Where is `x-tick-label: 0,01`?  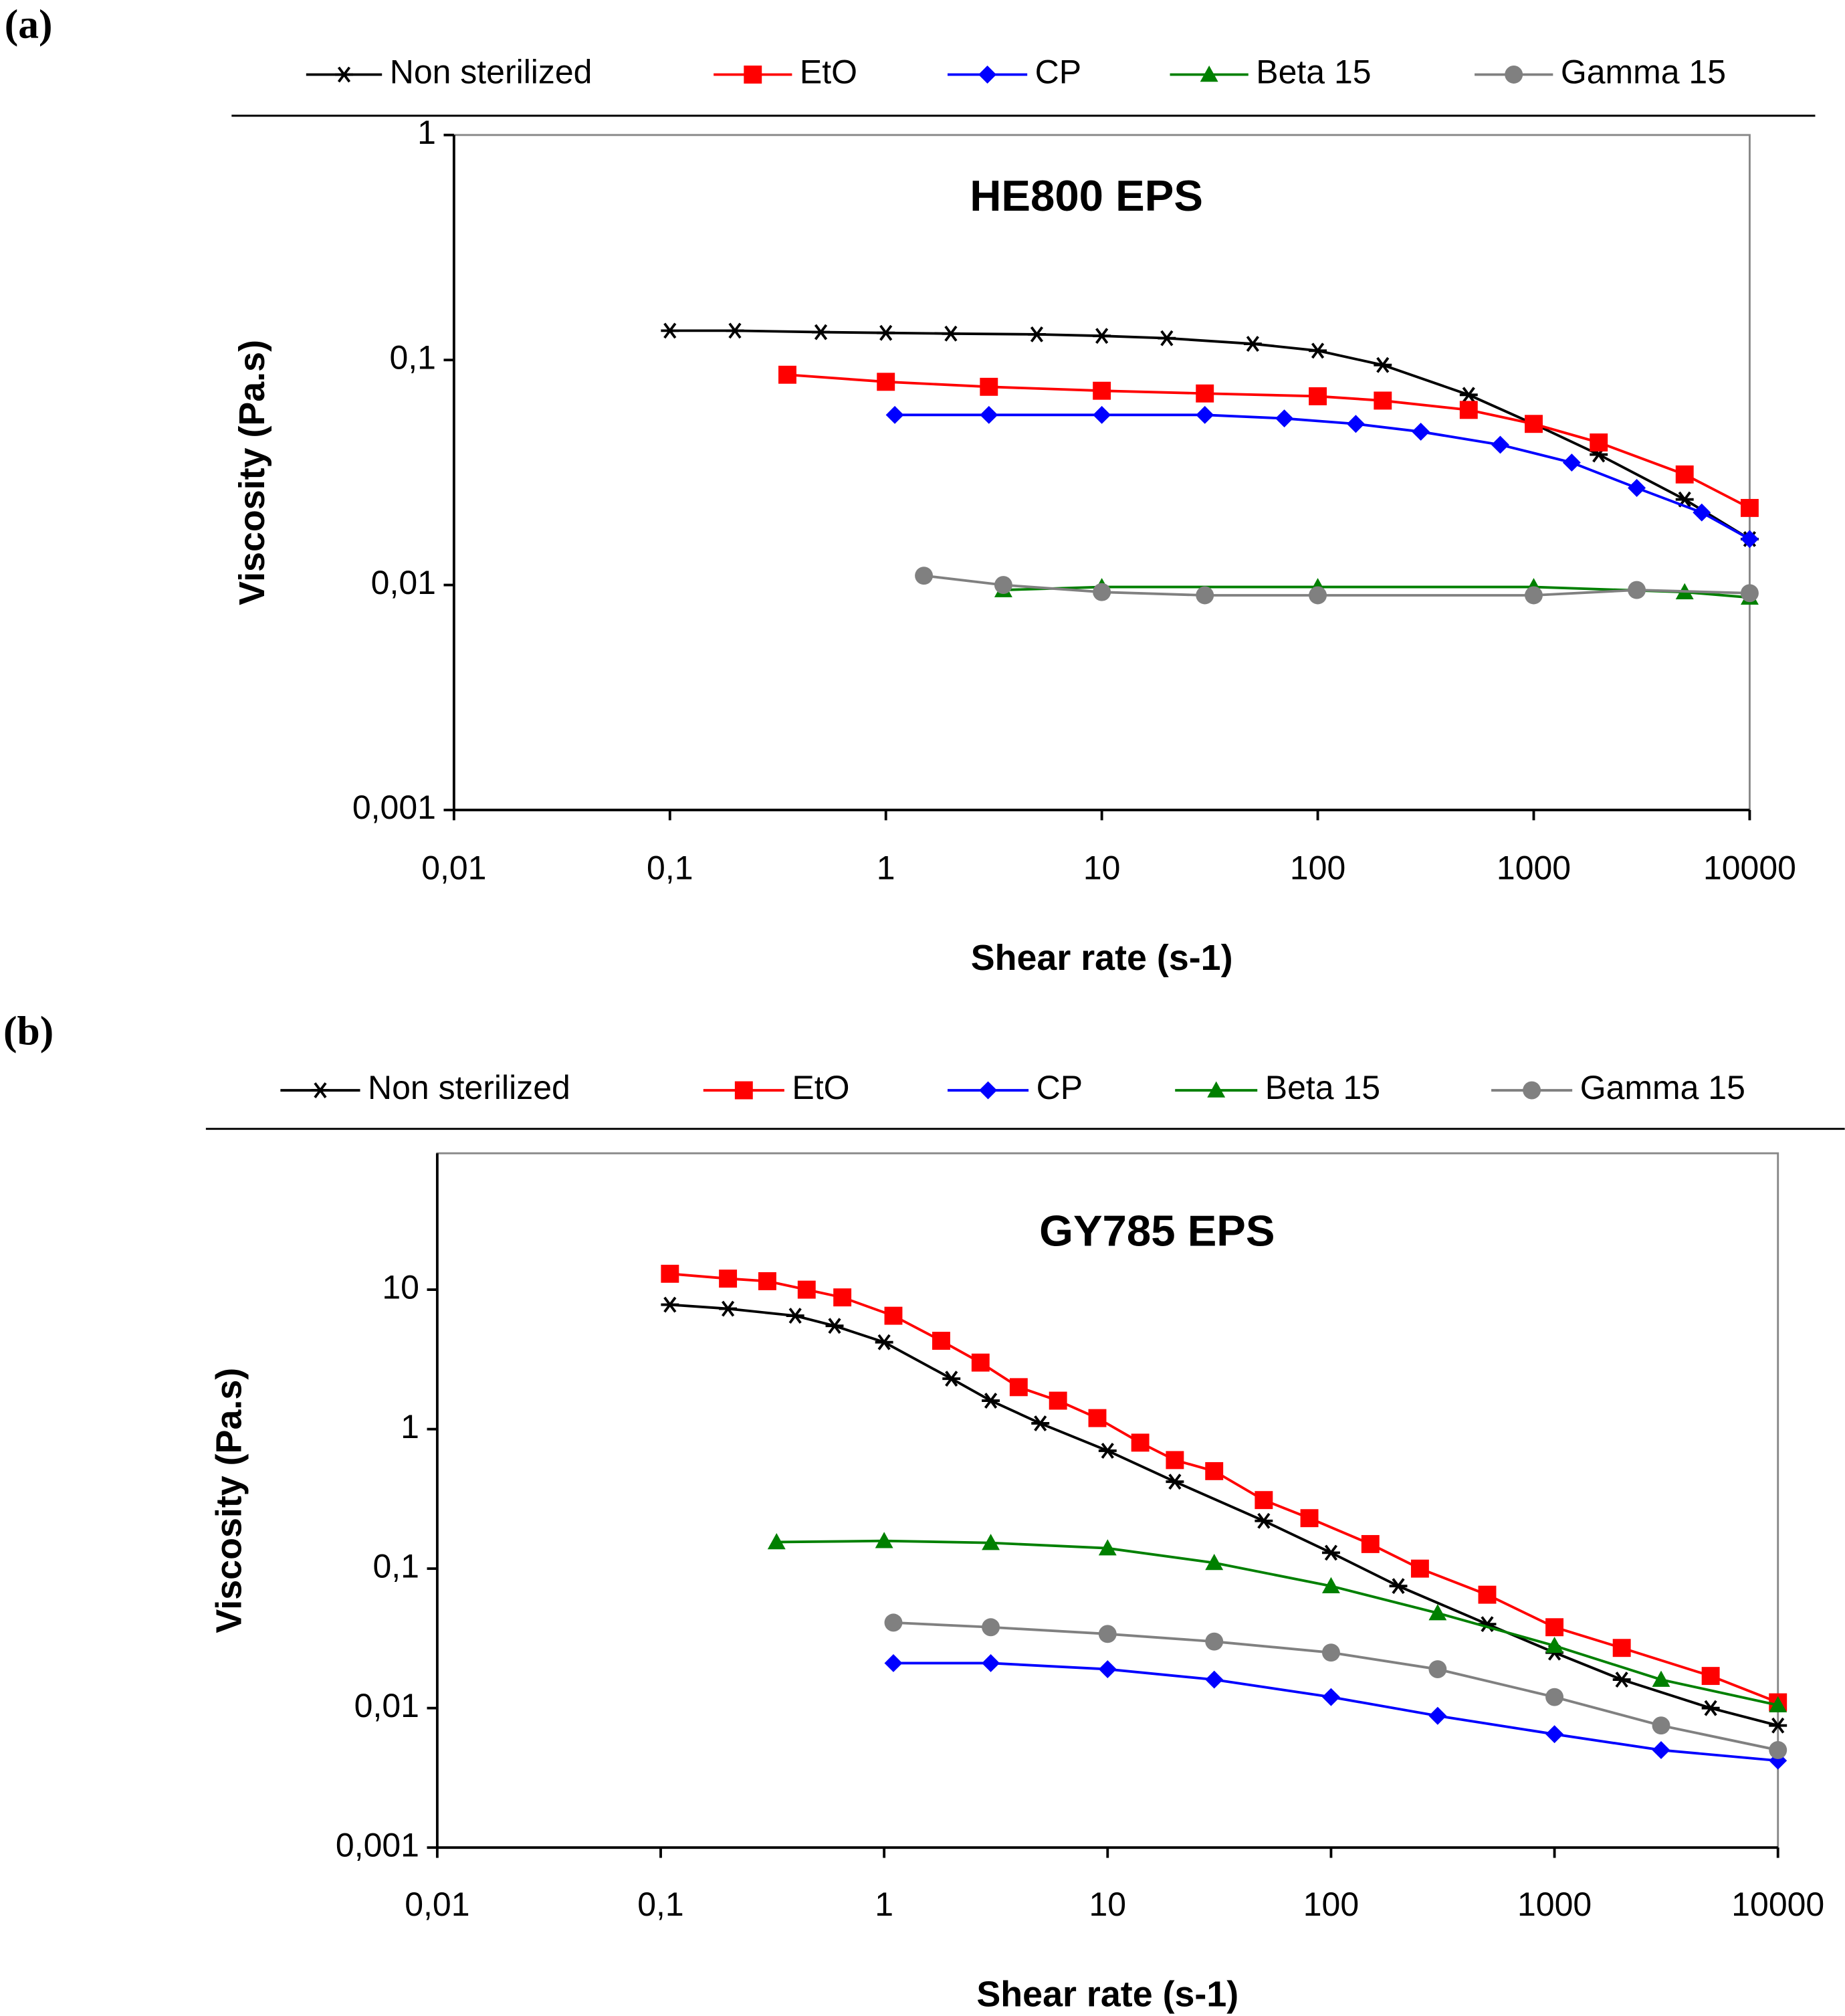 x-tick-label: 0,01 is located at coordinates (437, 1904).